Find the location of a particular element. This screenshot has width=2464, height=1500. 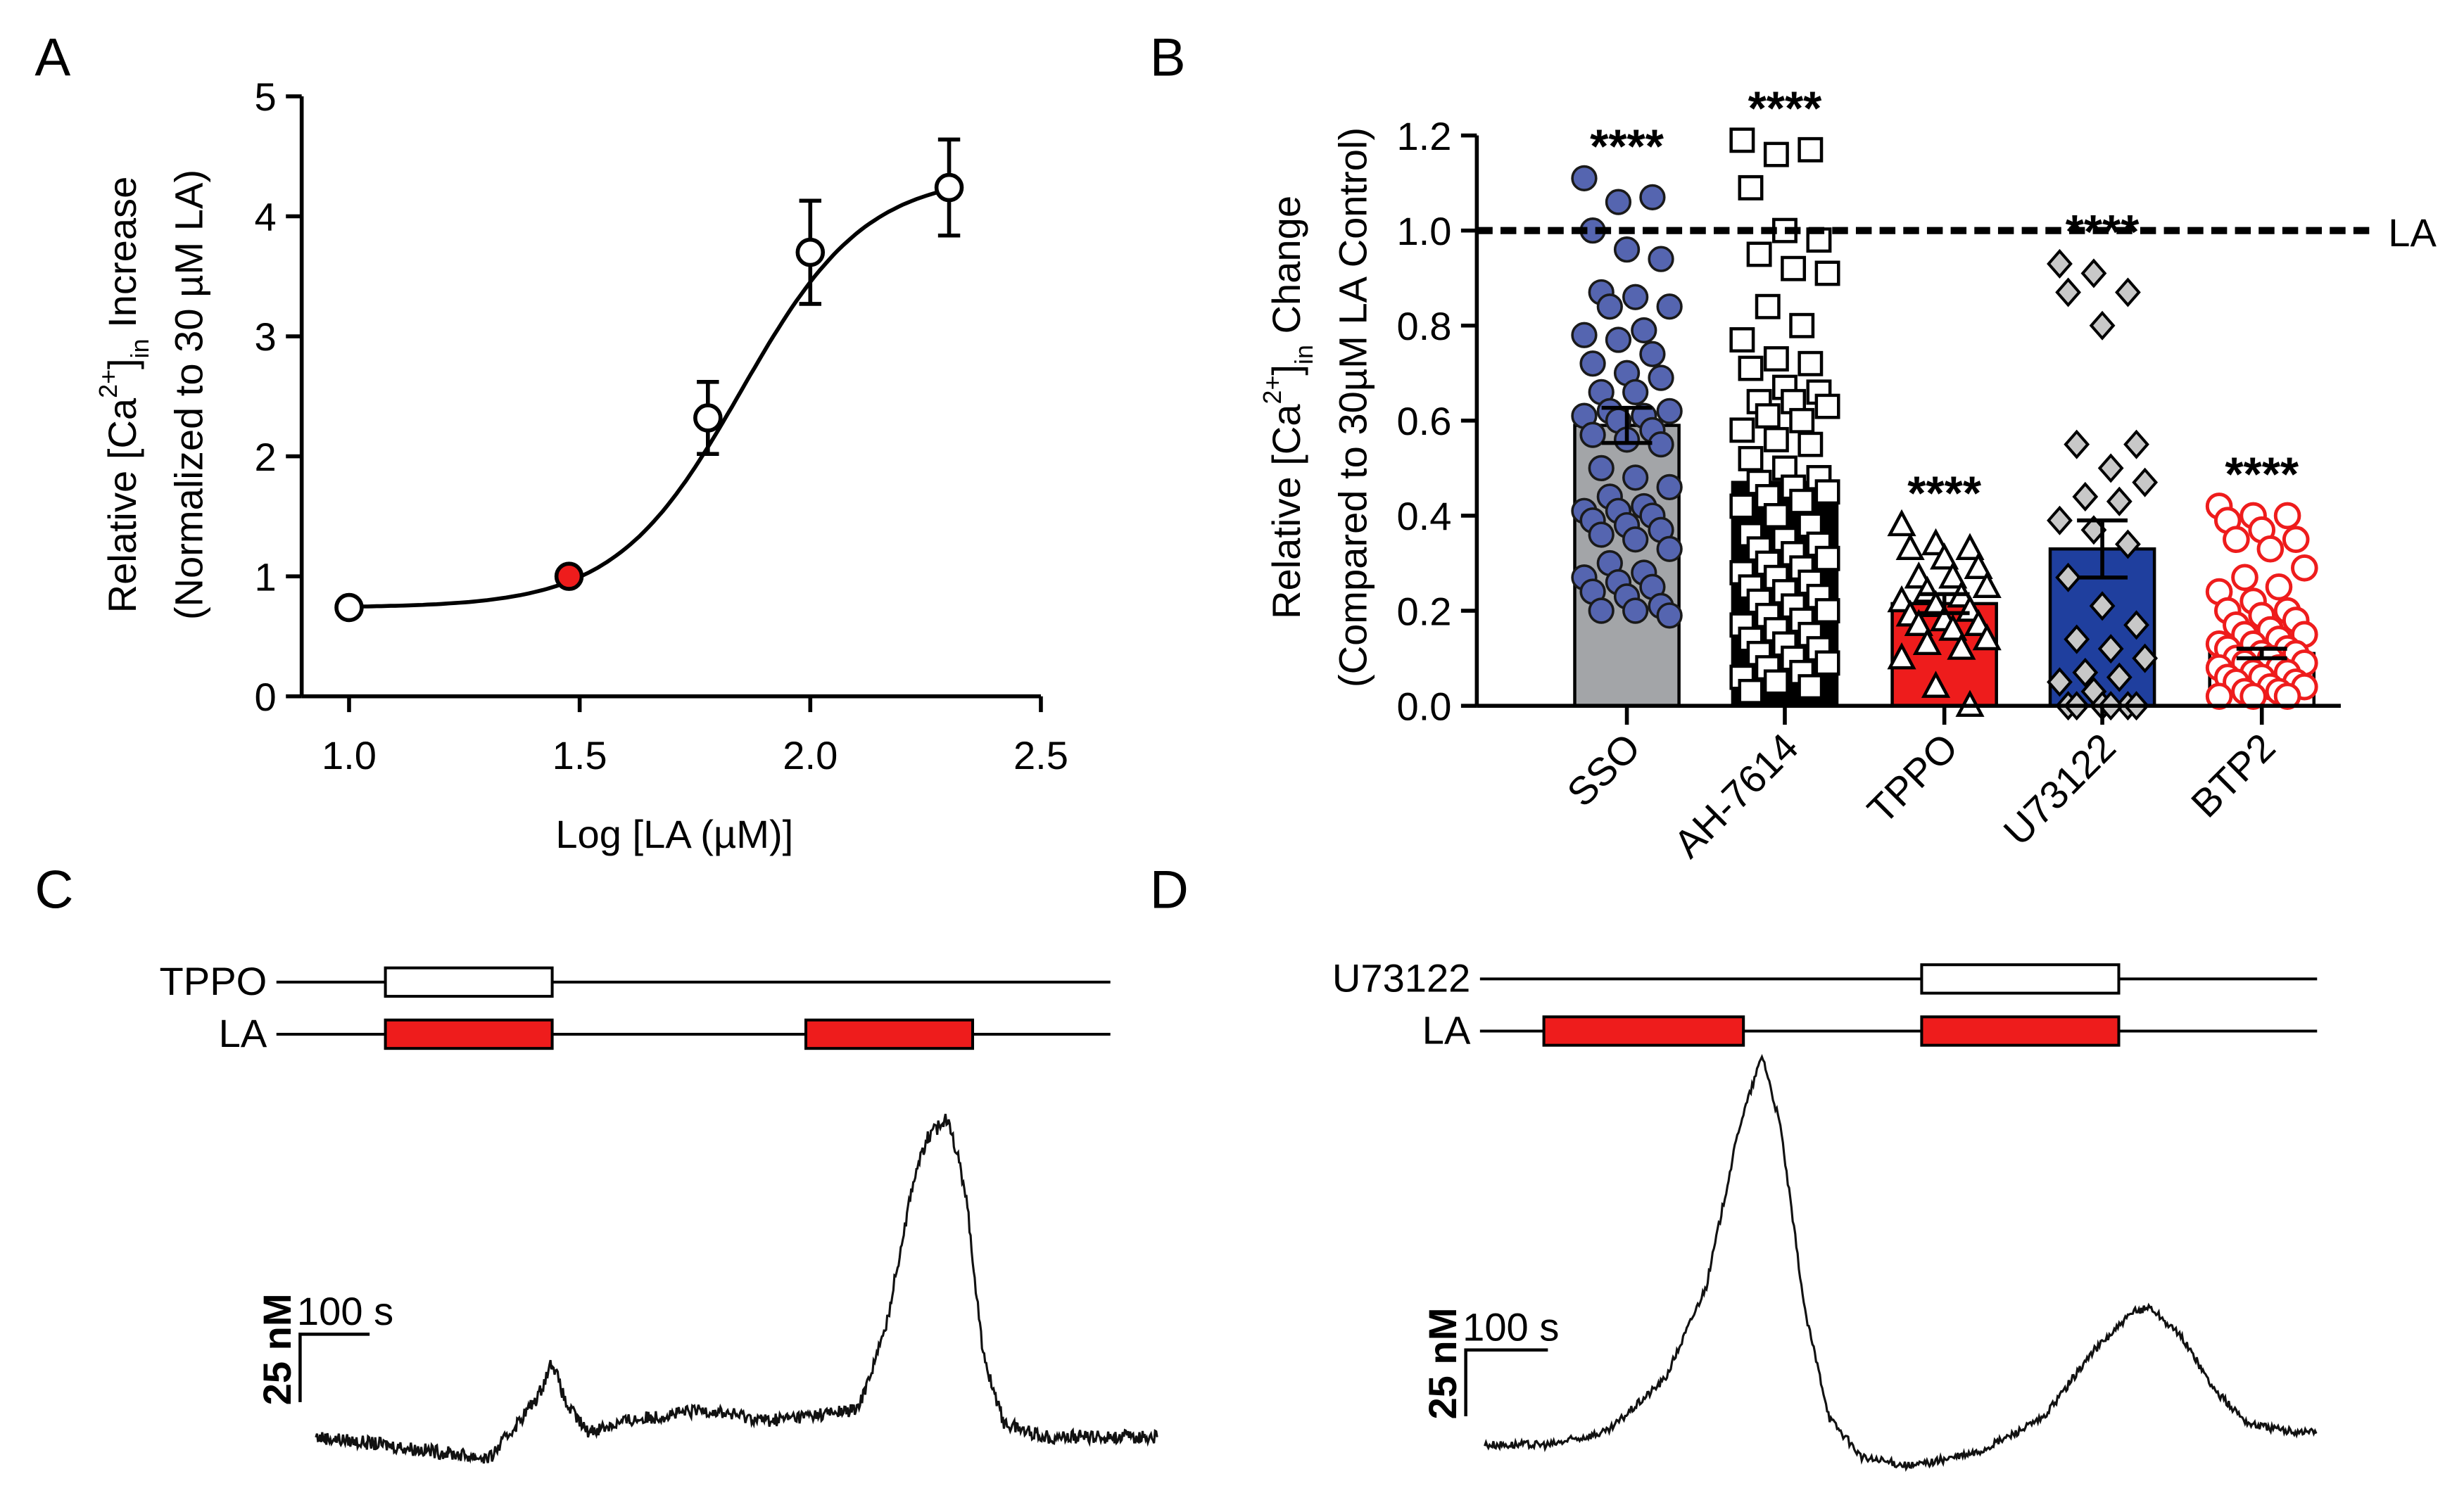

ylabel-text: Increase is located at coordinates (122, 258).